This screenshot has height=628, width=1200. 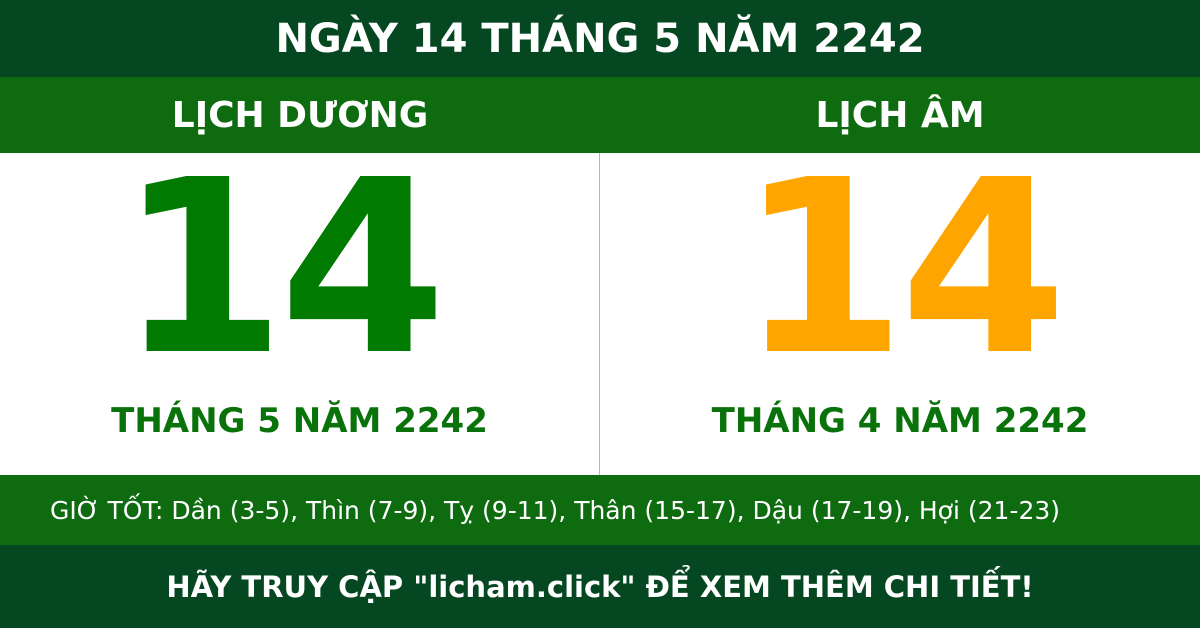 I want to click on calendar-headers: LỊCH DƯƠNG LỊCH ÂM, so click(x=600, y=115).